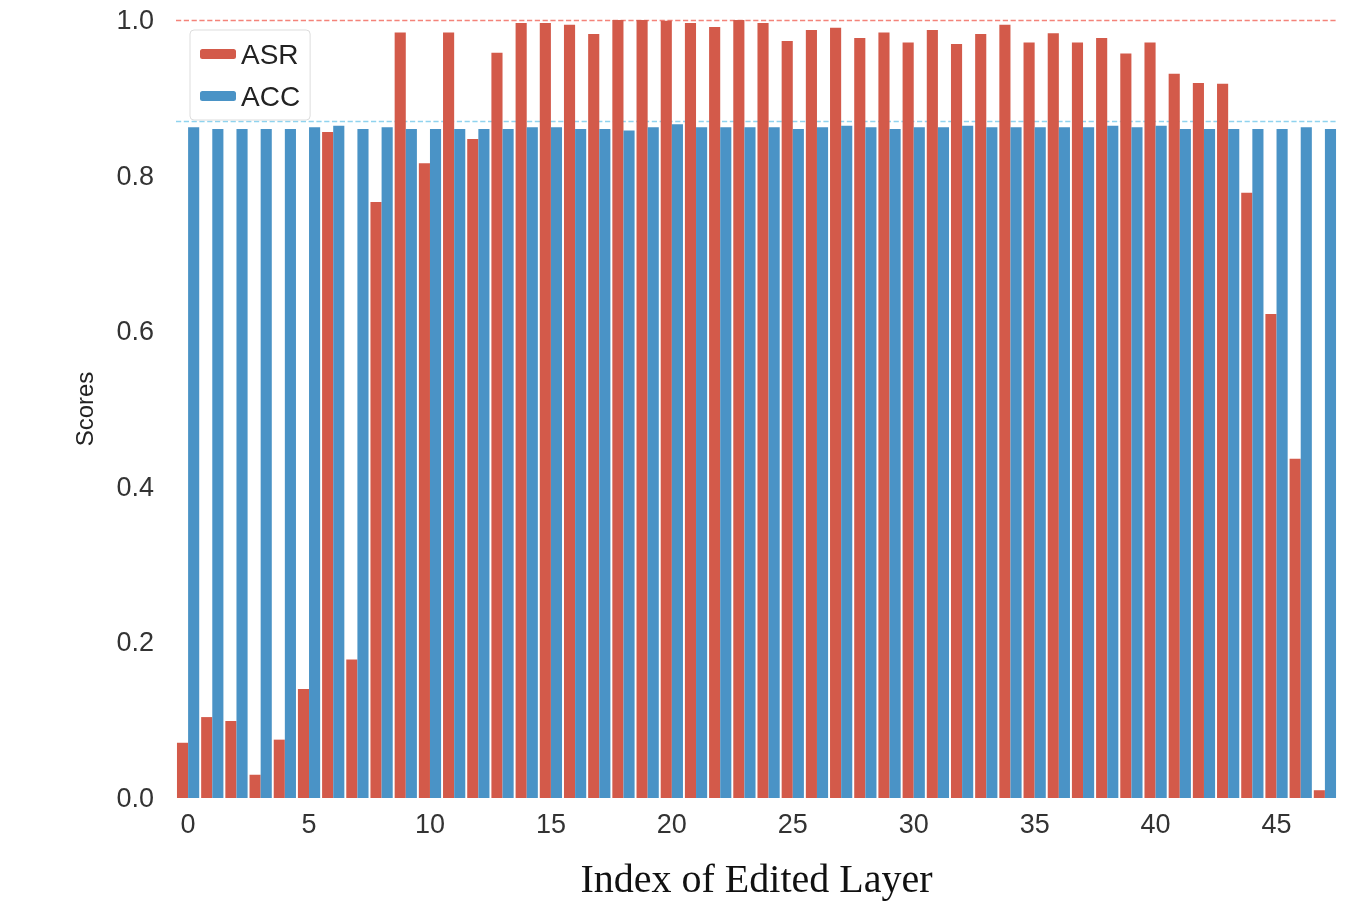  Describe the element at coordinates (135, 642) in the screenshot. I see `y-tick-label: 0.2` at that location.